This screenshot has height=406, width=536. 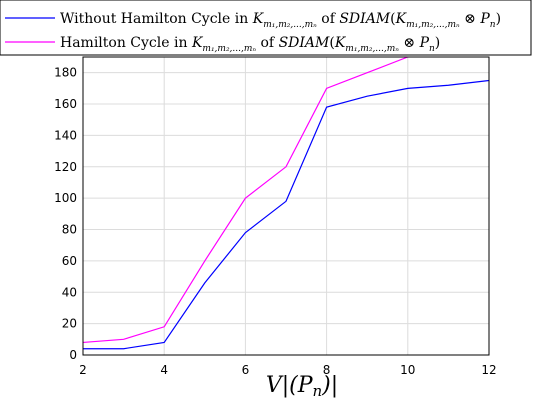 What do you see at coordinates (69, 292) in the screenshot?
I see `y-tick-label: 40` at bounding box center [69, 292].